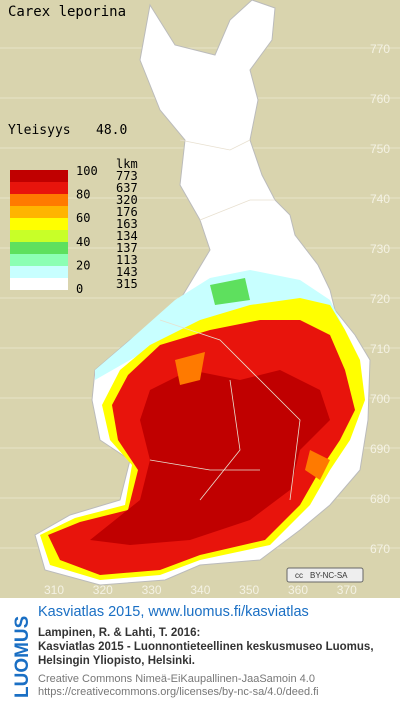 This screenshot has width=400, height=702. What do you see at coordinates (119, 633) in the screenshot?
I see `citation-line: Lampinen, R. & Lahti, T. 2016:` at bounding box center [119, 633].